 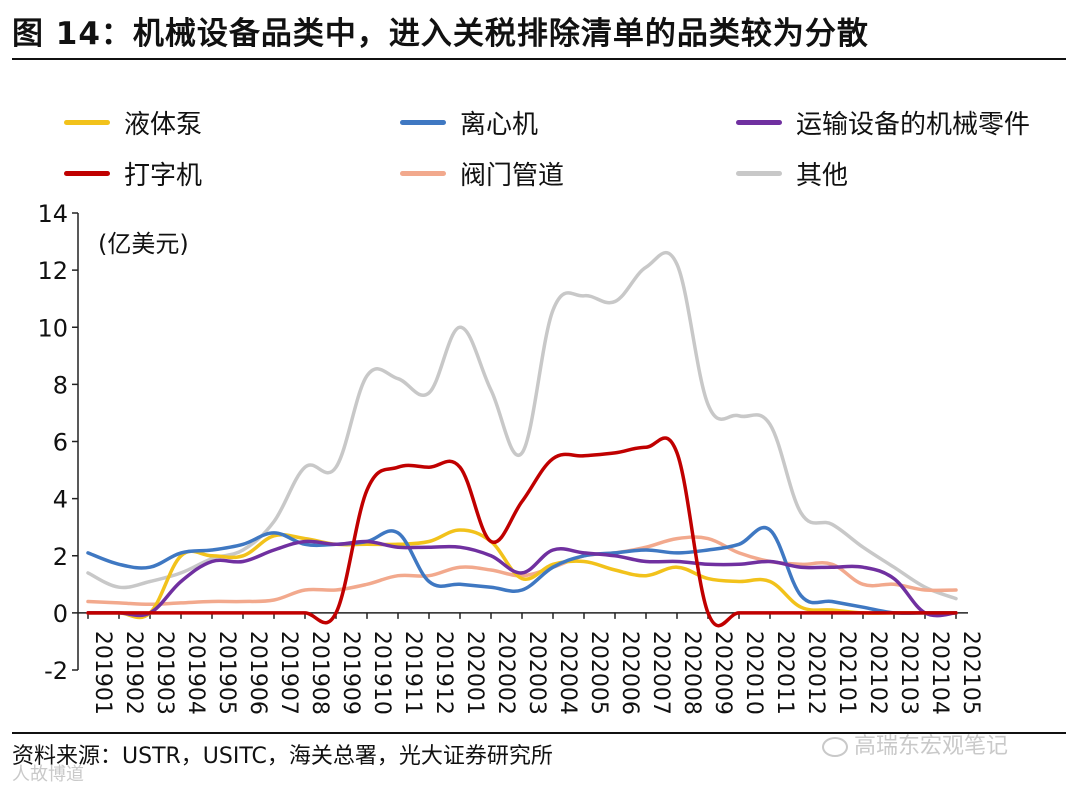 I want to click on title-divider, so click(x=539, y=59).